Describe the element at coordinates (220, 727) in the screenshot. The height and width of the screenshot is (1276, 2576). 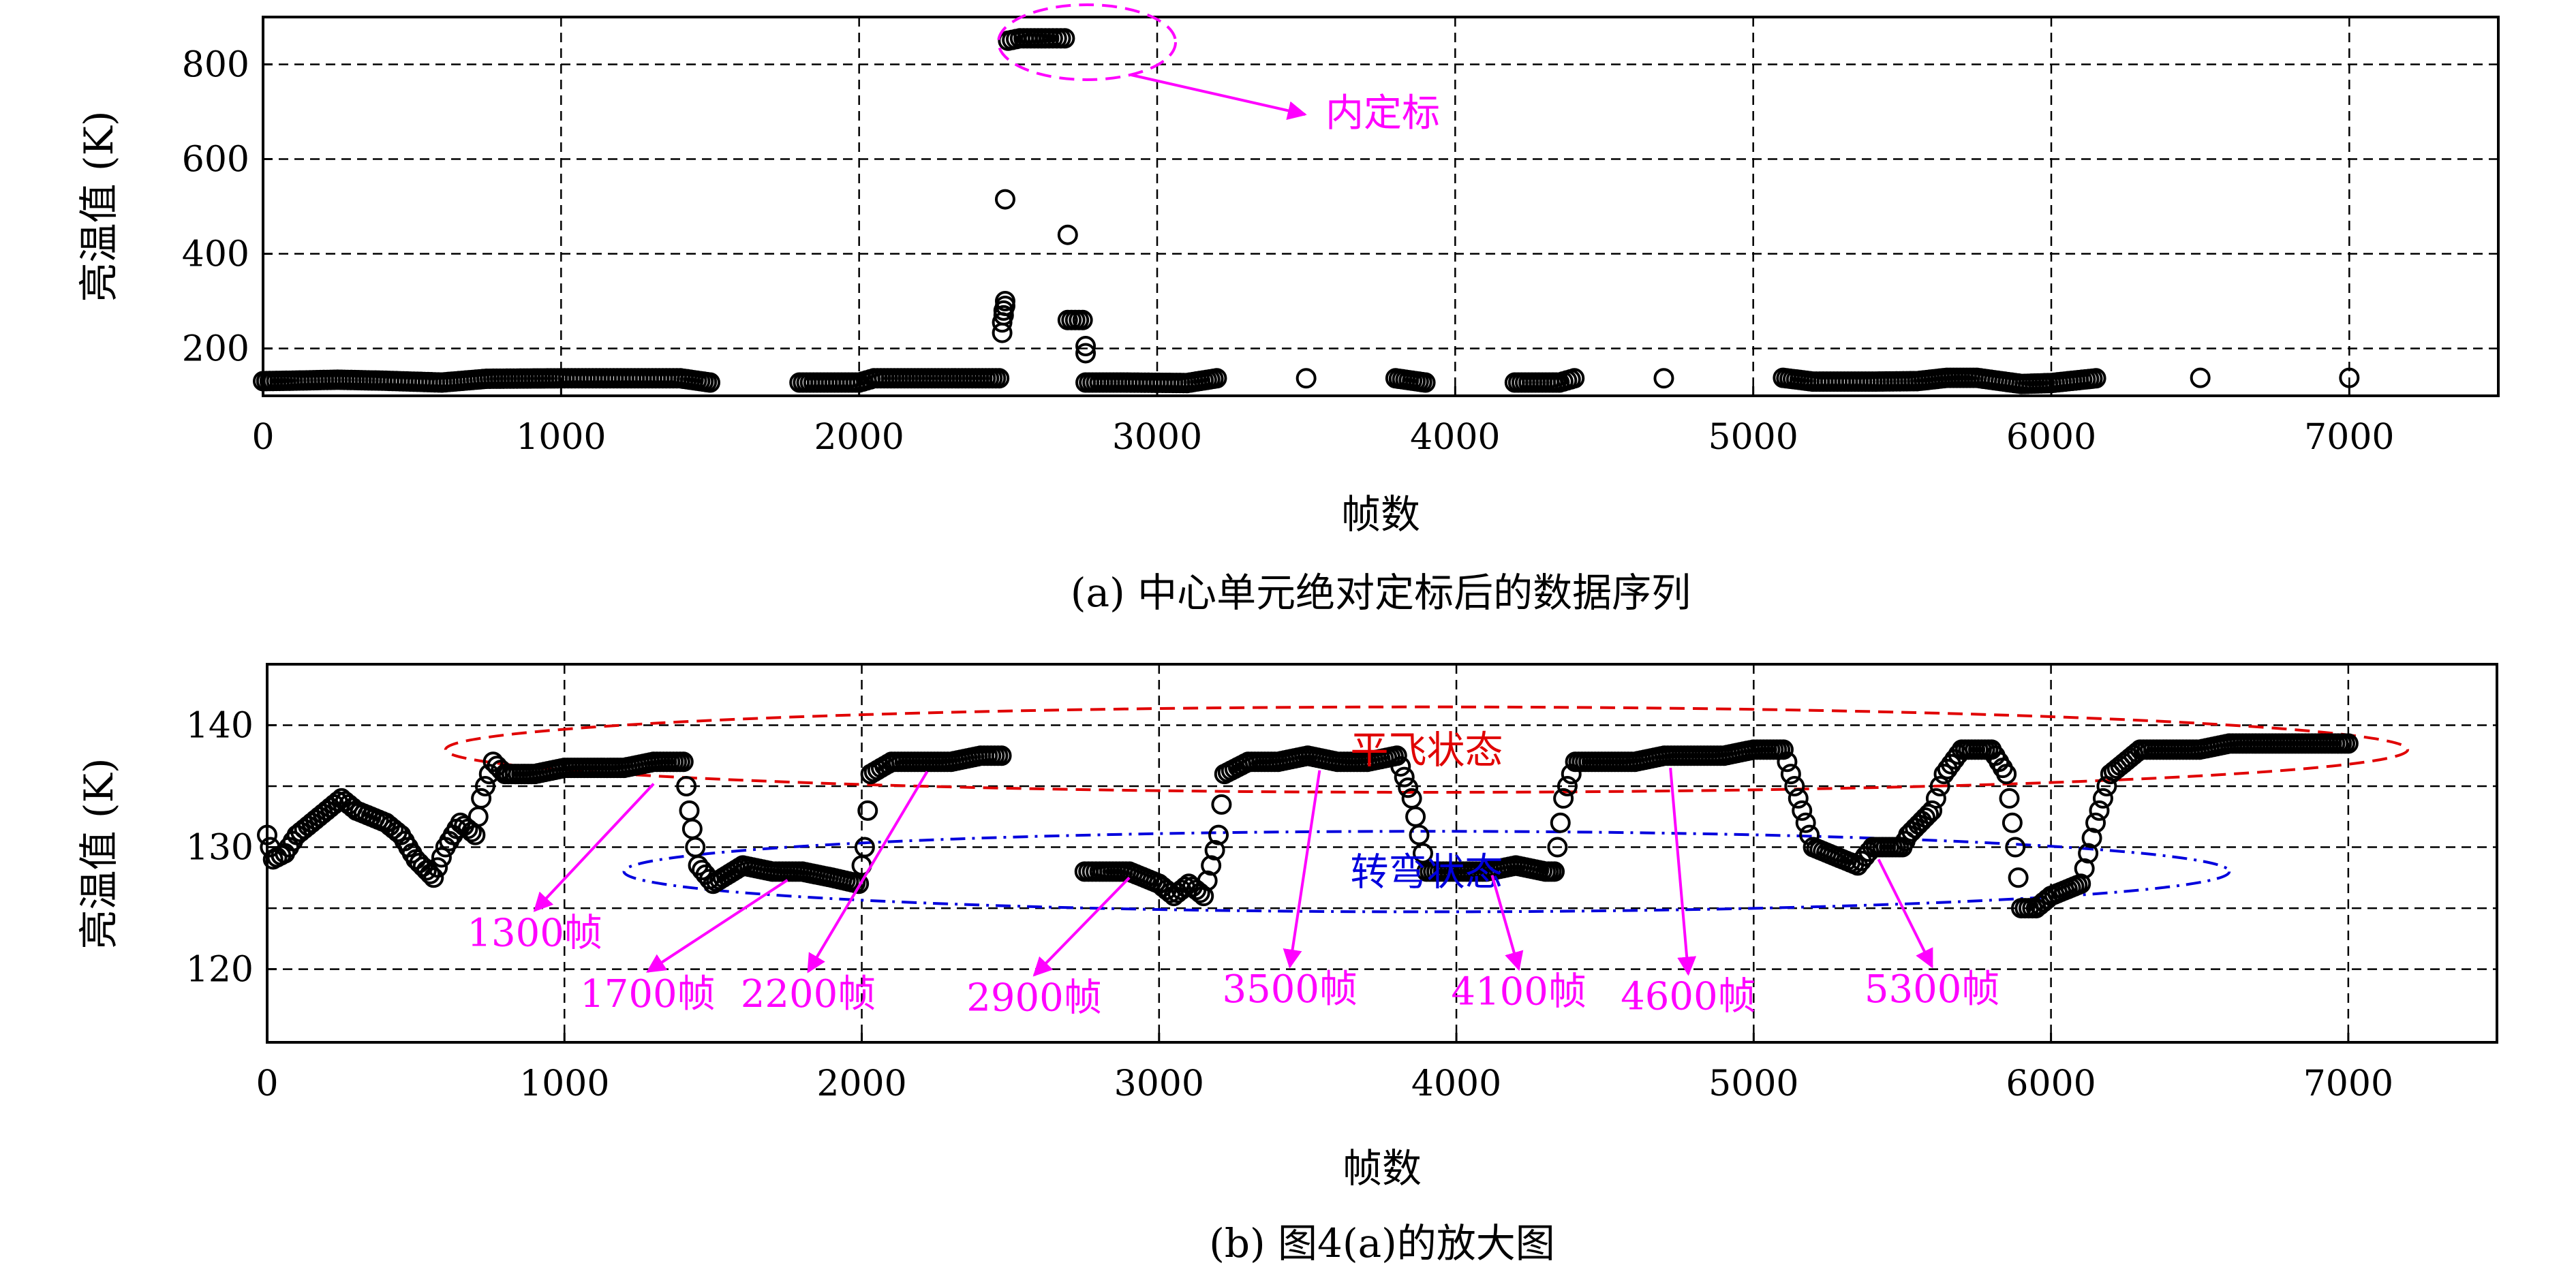
I see `y-tick-label: 140` at that location.